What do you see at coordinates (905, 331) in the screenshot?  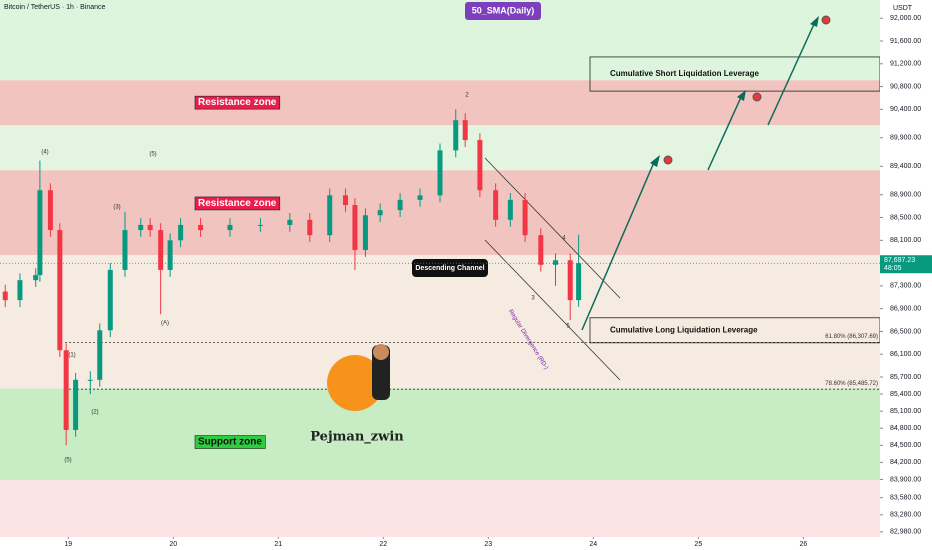 I see `y-tick-label: 86,500.00` at bounding box center [905, 331].